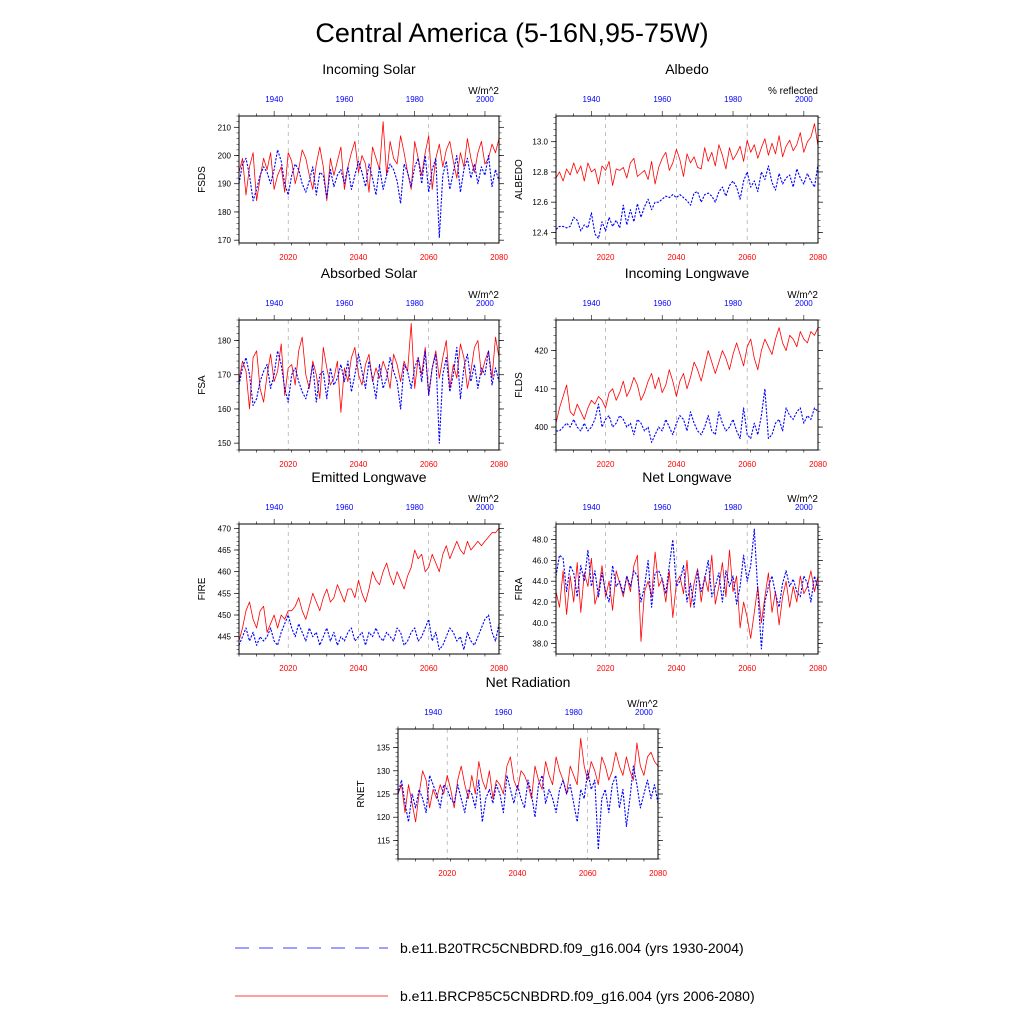 This screenshot has height=1024, width=1024. What do you see at coordinates (542, 389) in the screenshot?
I see `y-tick-label: 410` at bounding box center [542, 389].